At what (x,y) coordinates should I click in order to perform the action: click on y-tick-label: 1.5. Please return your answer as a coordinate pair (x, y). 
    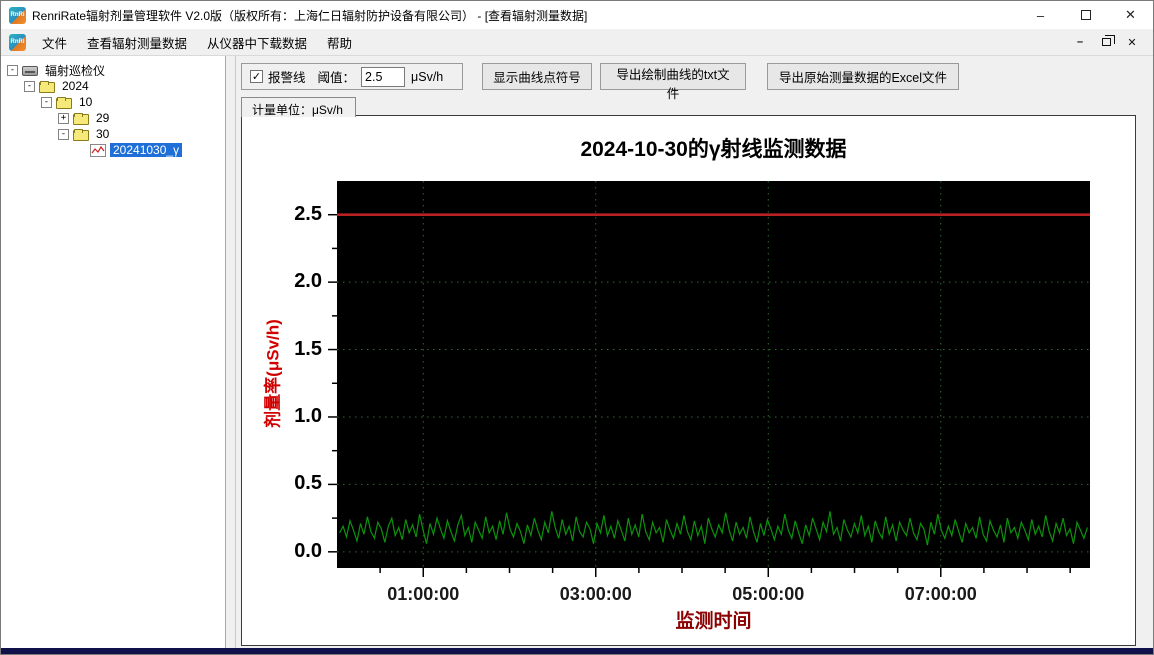
    Looking at the image, I should click on (308, 348).